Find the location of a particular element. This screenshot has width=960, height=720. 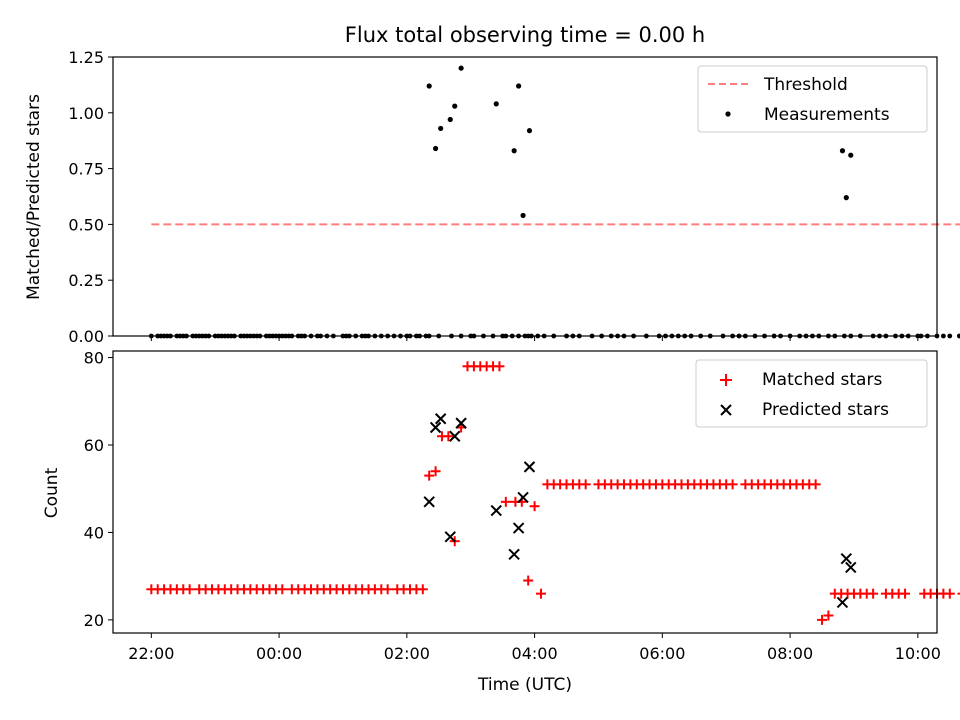

legend-threshold-label: Threshold is located at coordinates (805, 85).